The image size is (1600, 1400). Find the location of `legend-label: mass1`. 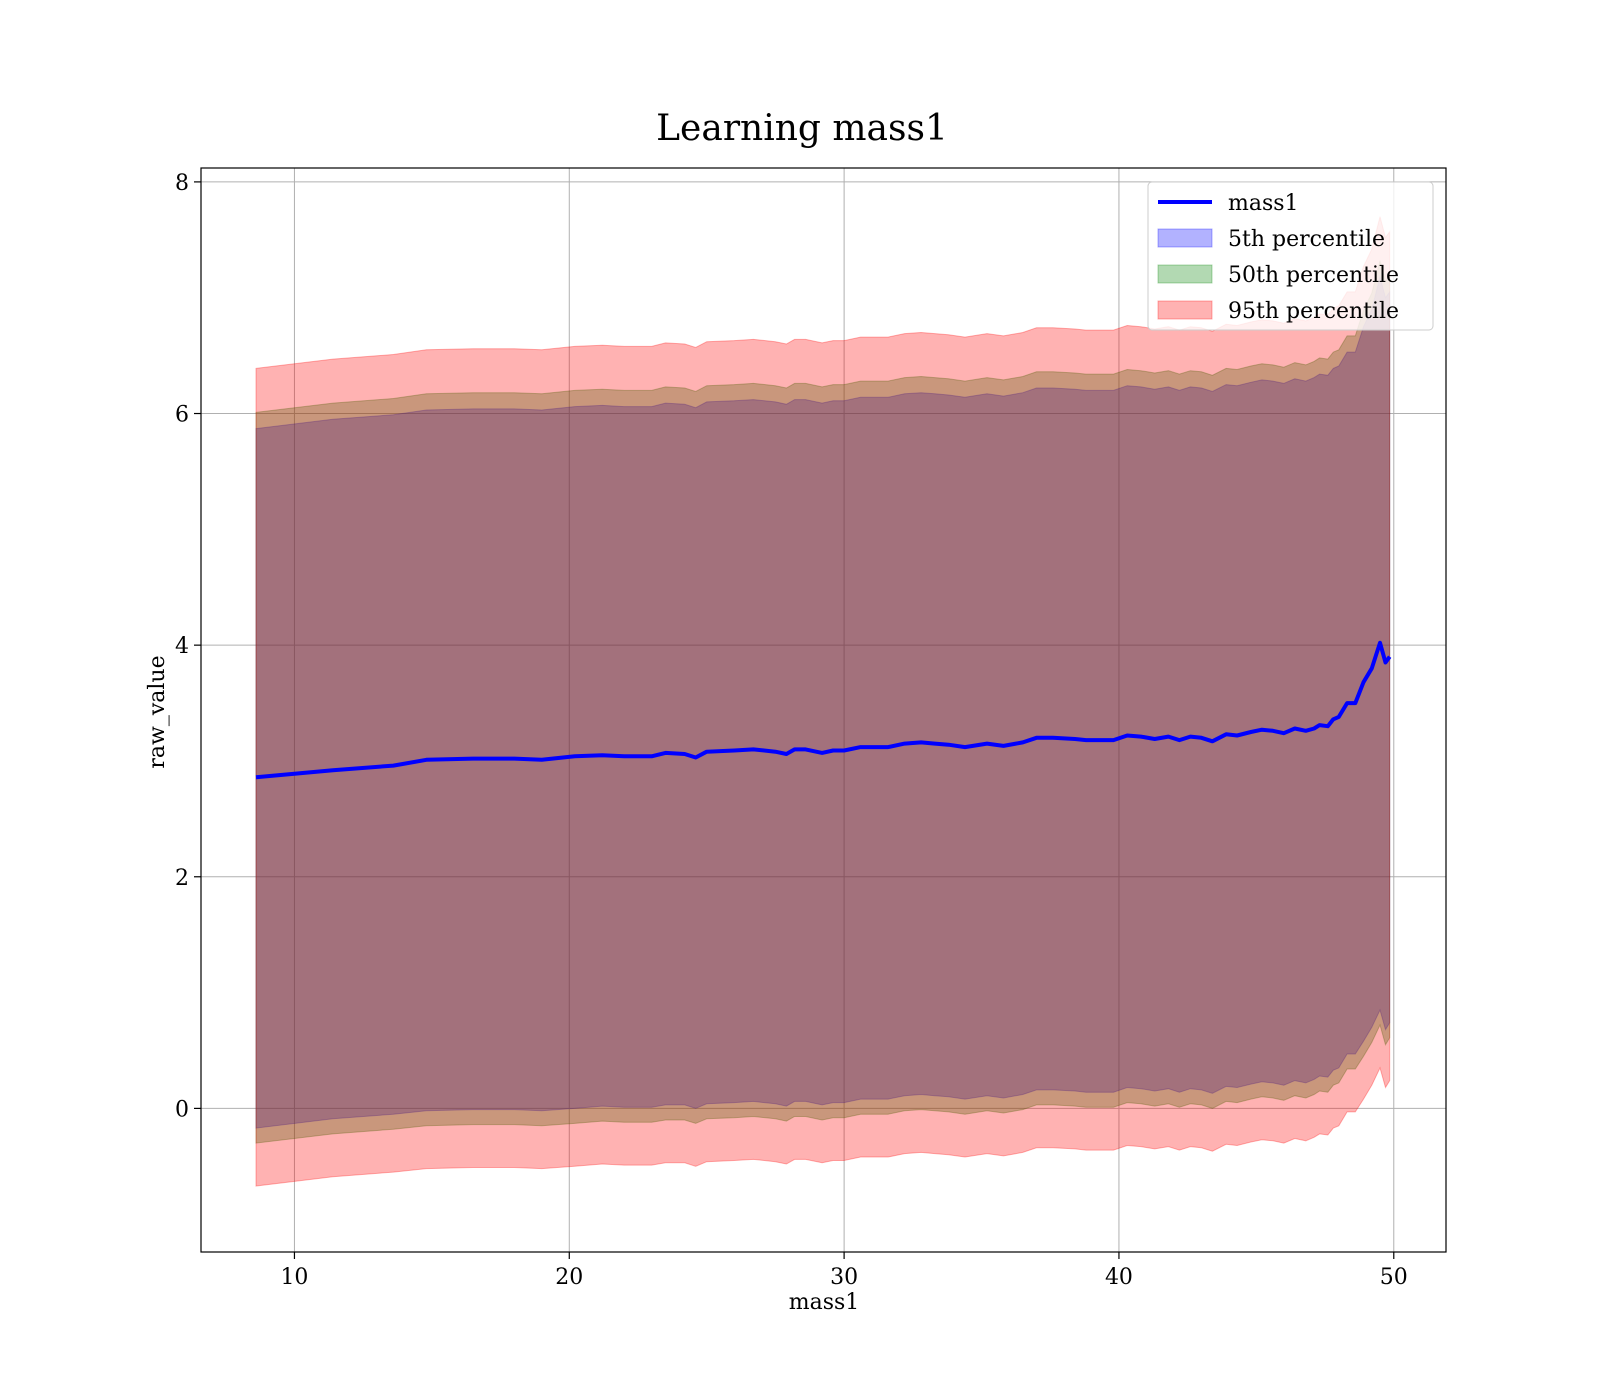

legend-label: mass1 is located at coordinates (1263, 203).